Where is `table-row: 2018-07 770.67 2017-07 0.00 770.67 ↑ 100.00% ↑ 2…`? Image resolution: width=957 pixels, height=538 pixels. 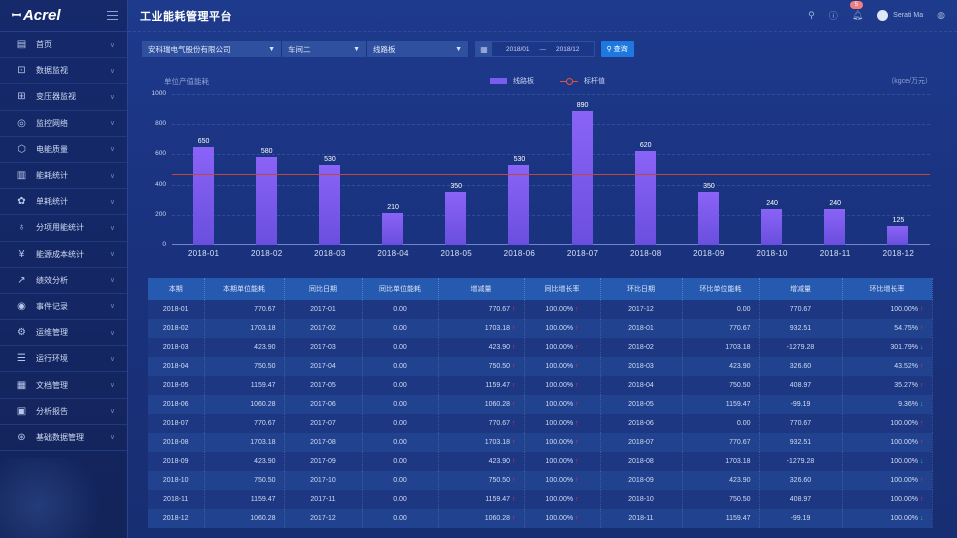 table-row: 2018-07 770.67 2017-07 0.00 770.67 ↑ 100.00% ↑ 2… is located at coordinates (540, 423).